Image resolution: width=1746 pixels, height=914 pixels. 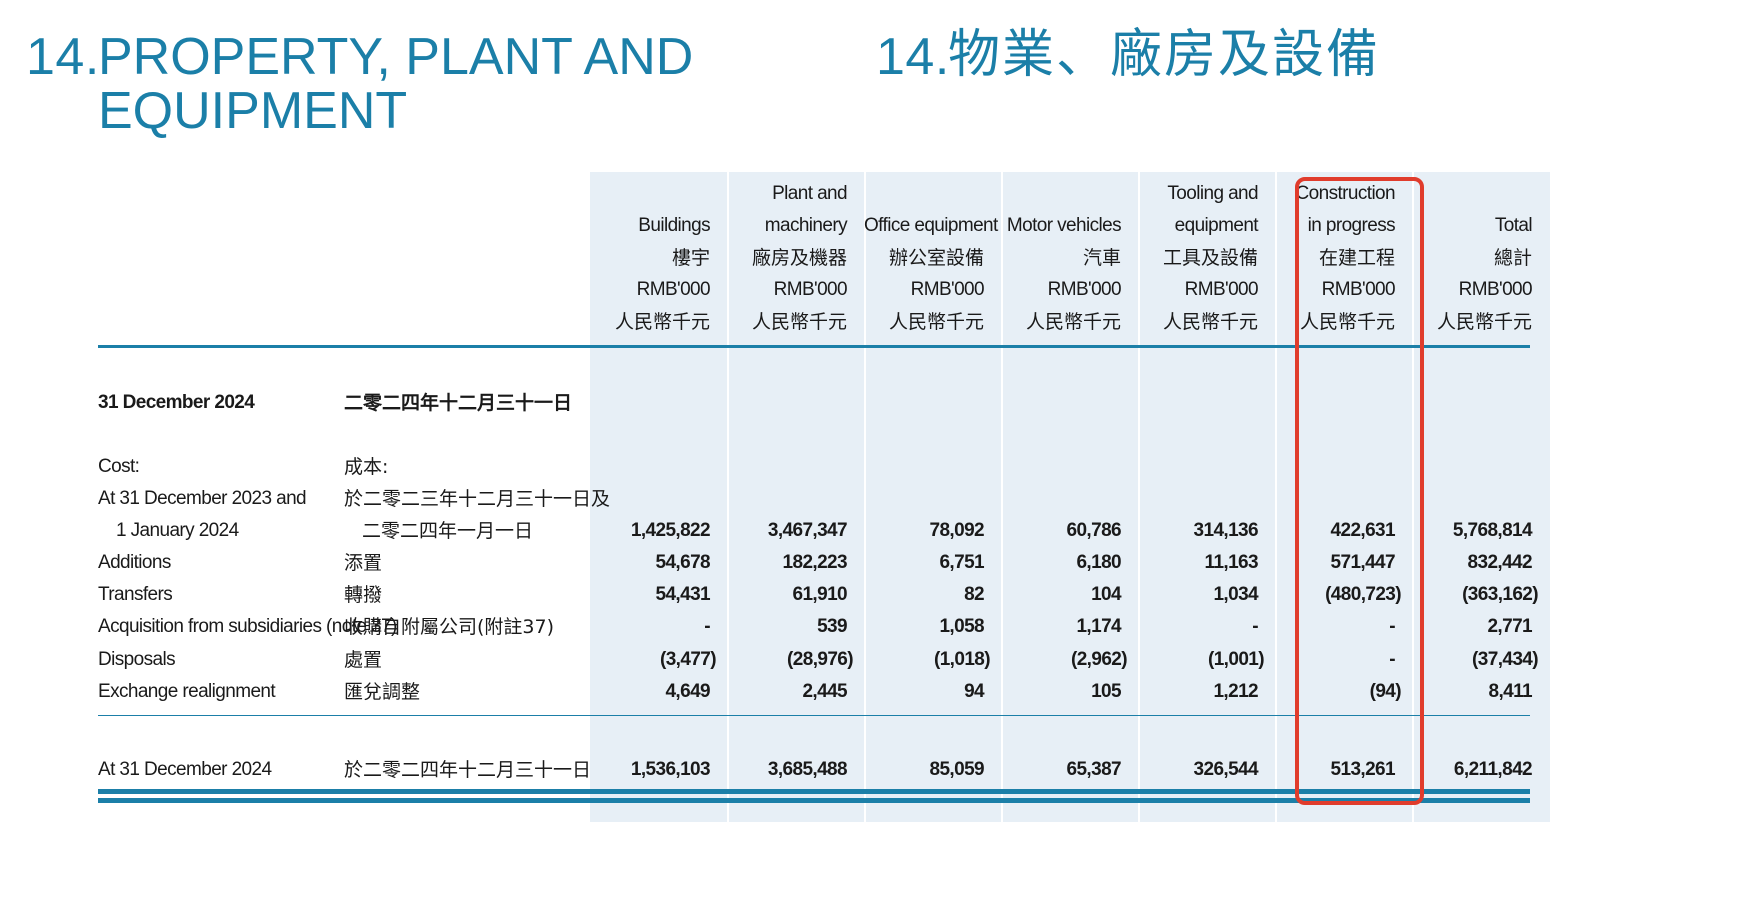 What do you see at coordinates (1359, 491) in the screenshot?
I see `highlight-box` at bounding box center [1359, 491].